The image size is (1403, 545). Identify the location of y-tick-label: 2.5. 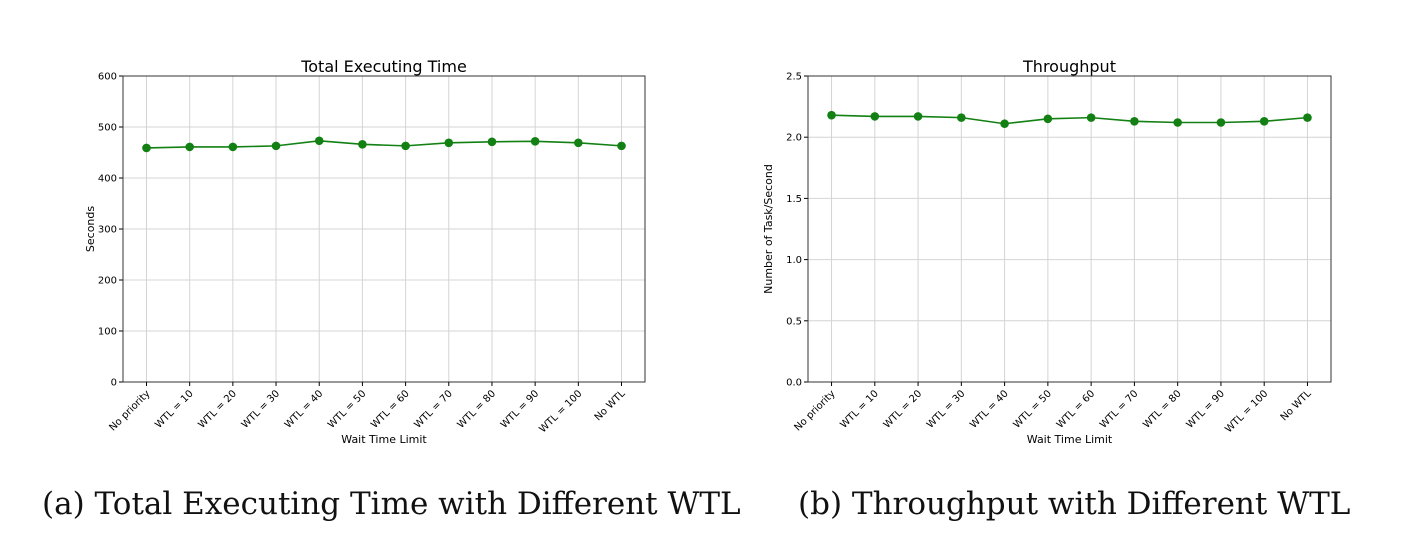
(794, 77).